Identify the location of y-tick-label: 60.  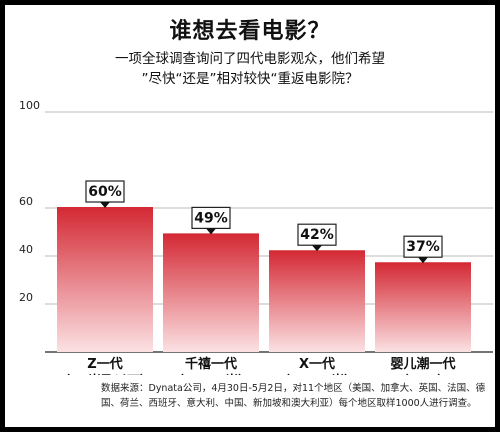
(26, 201).